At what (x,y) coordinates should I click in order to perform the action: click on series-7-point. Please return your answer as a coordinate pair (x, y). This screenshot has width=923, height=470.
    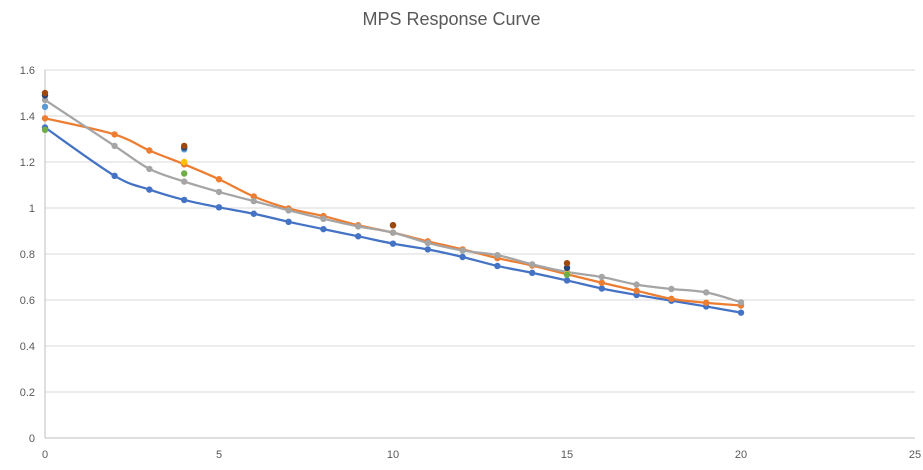
    Looking at the image, I should click on (567, 267).